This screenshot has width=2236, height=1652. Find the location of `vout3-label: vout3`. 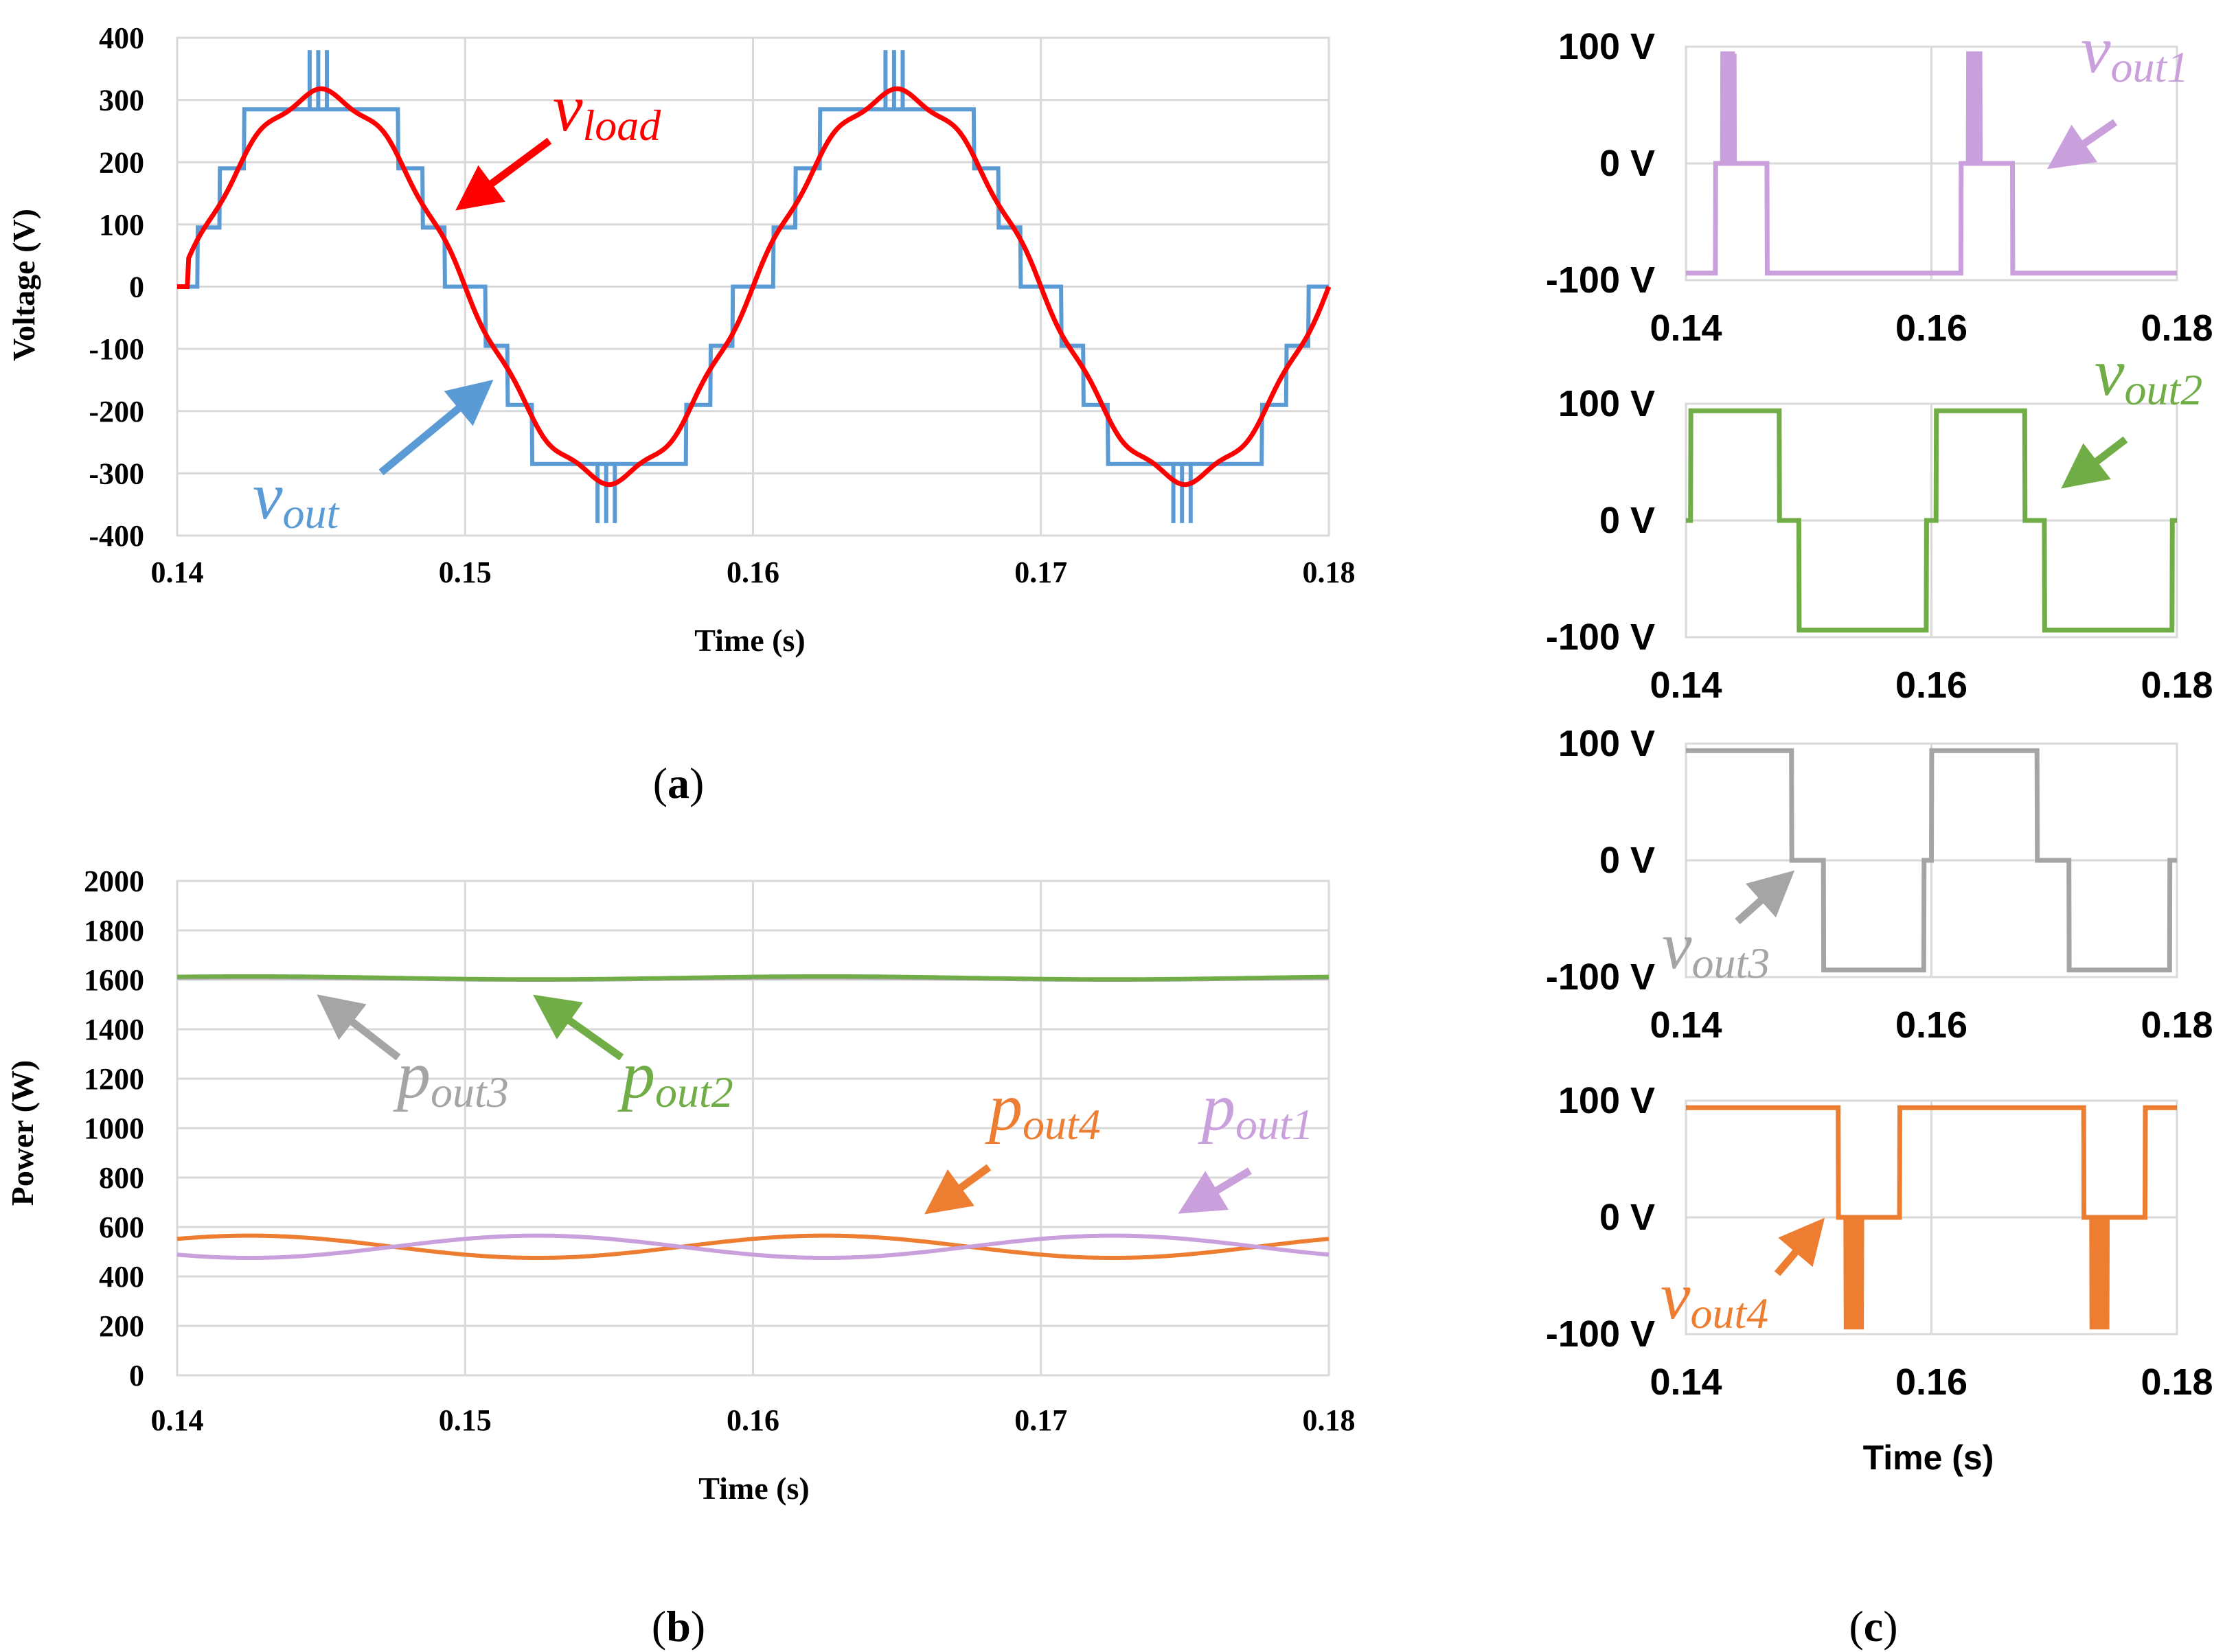

vout3-label: vout3 is located at coordinates (1716, 948).